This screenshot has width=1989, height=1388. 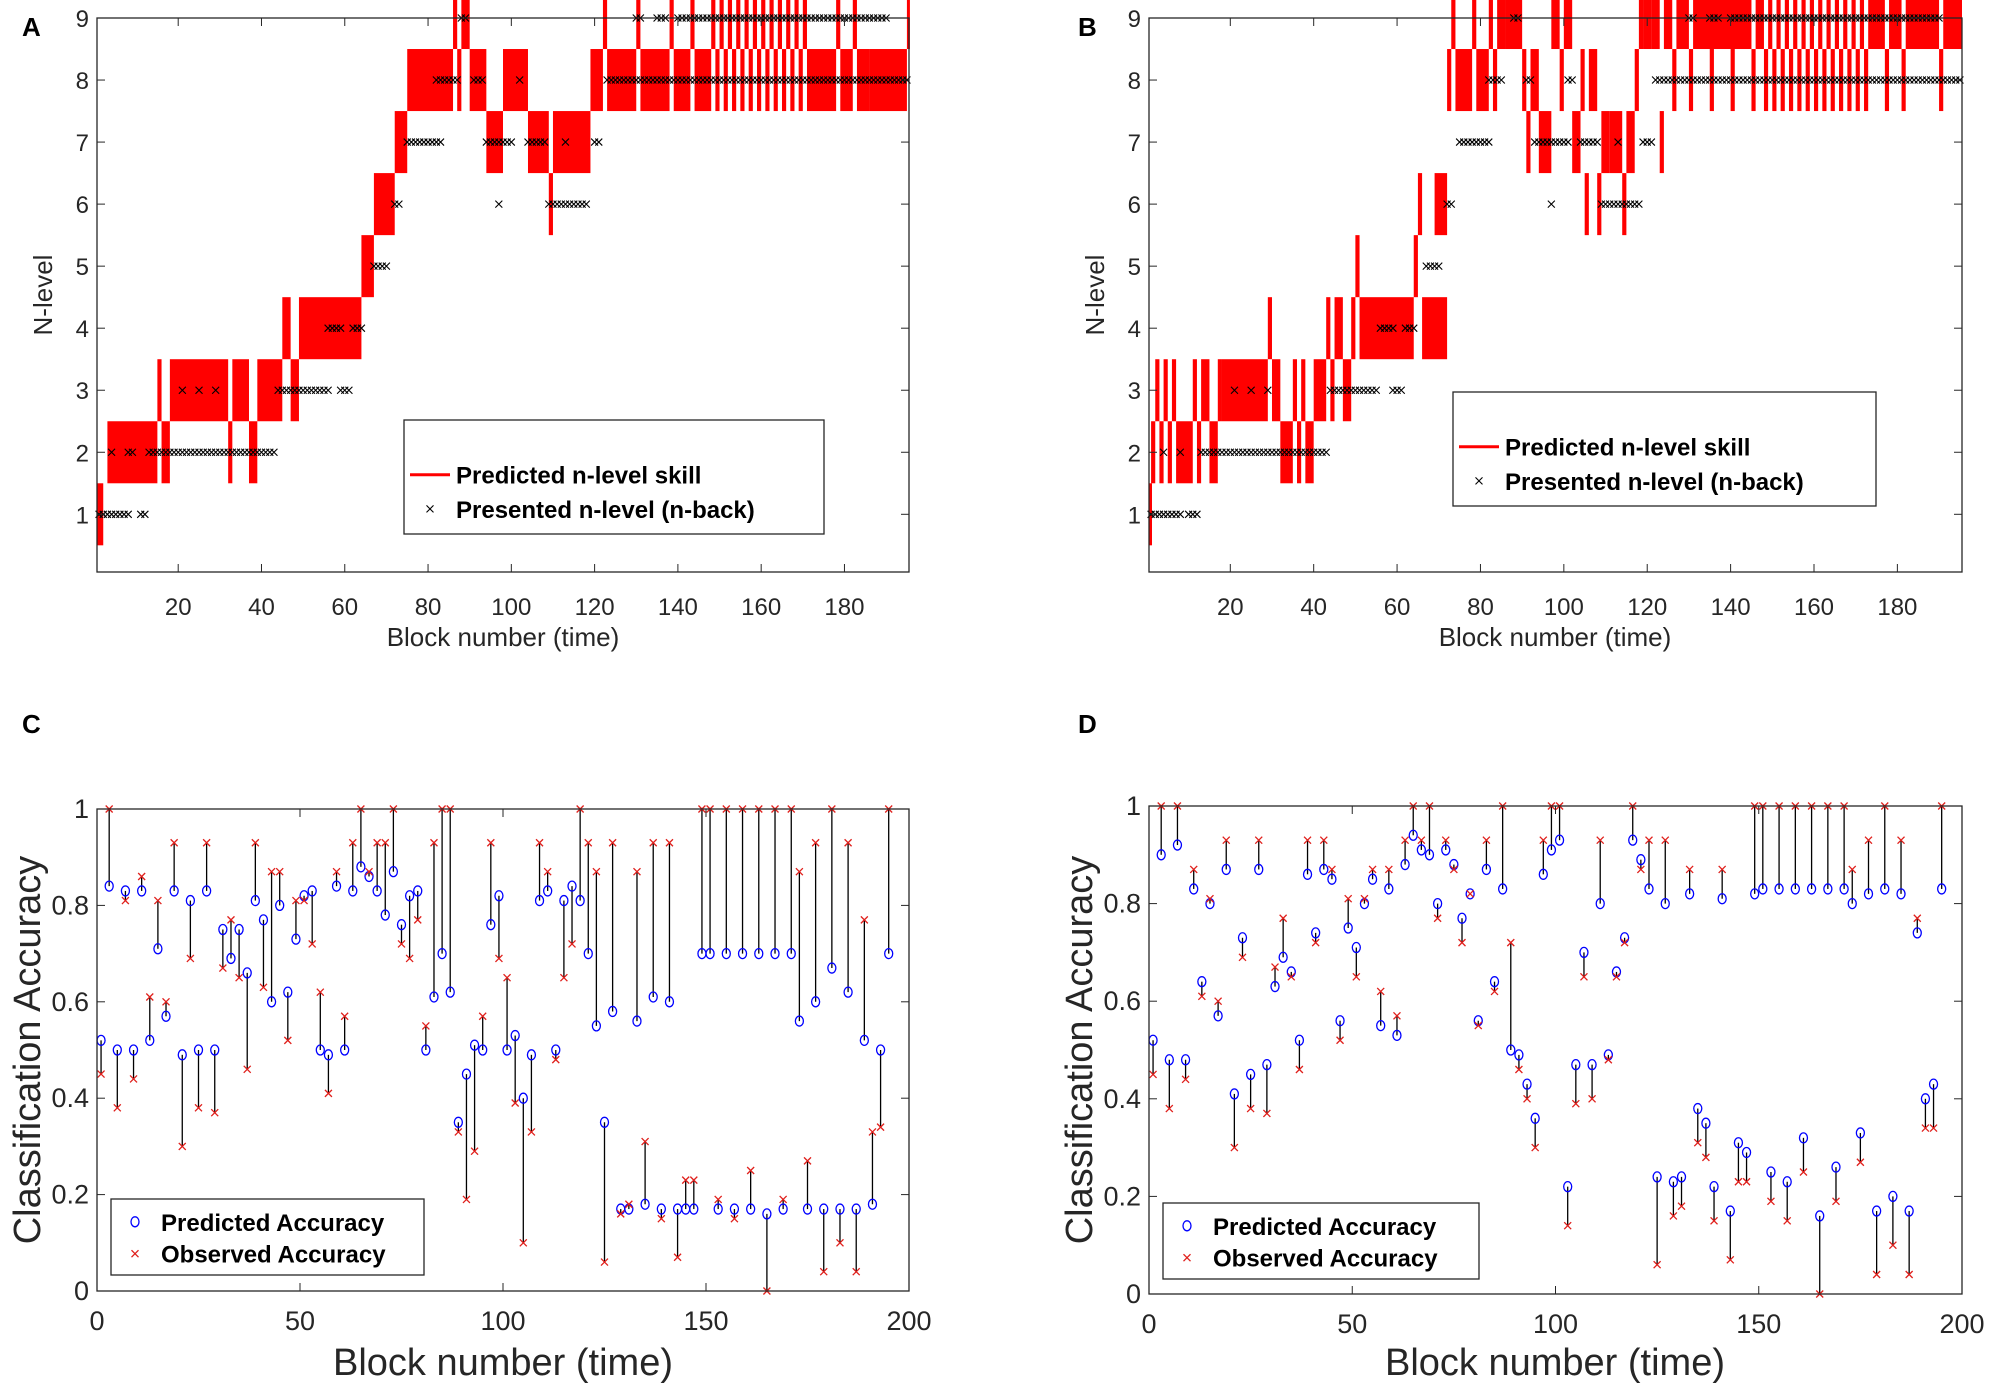 I want to click on legend-box, so click(x=1321, y=1241).